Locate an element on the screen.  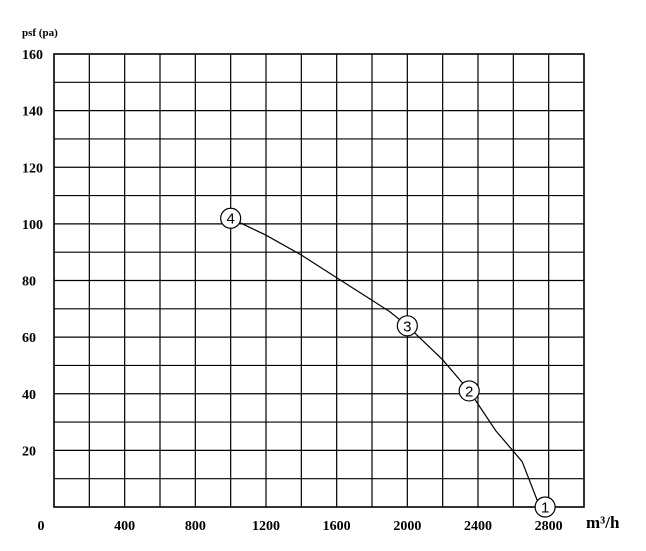
y-tick-label-120: 120 is located at coordinates (32, 168).